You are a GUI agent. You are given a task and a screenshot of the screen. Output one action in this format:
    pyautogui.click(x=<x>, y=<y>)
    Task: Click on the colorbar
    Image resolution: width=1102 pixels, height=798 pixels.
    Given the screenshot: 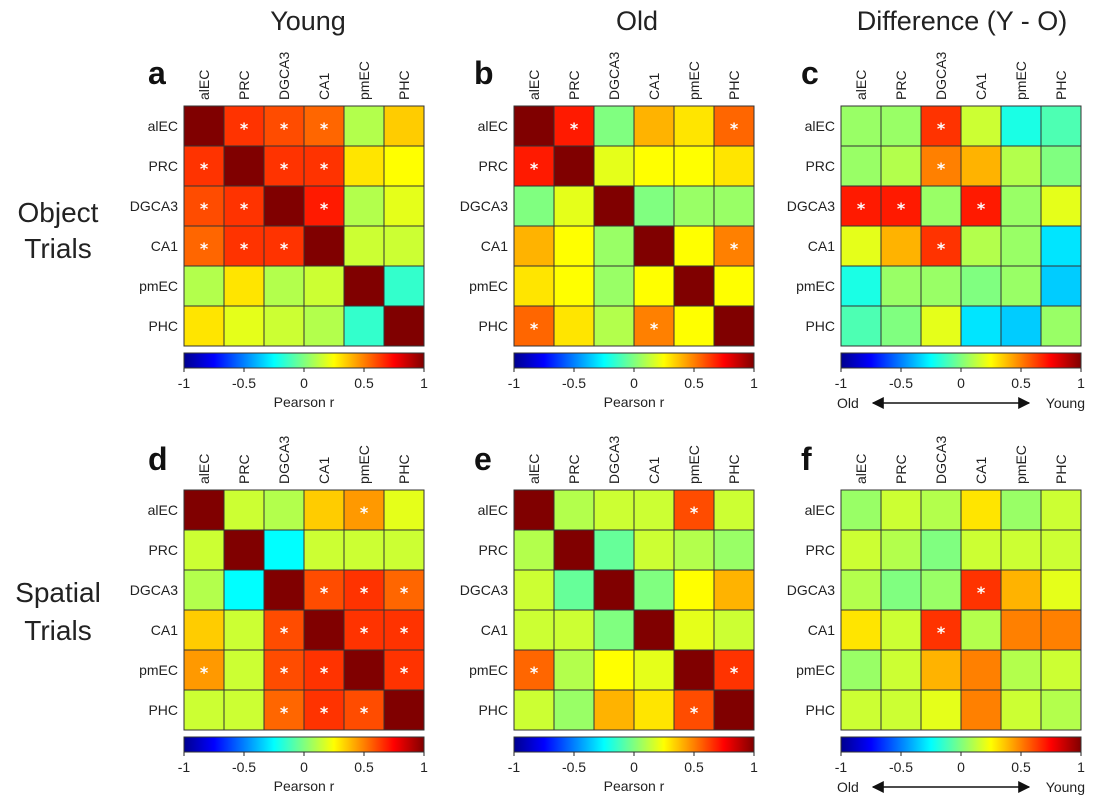 What is the action you would take?
    pyautogui.click(x=304, y=744)
    